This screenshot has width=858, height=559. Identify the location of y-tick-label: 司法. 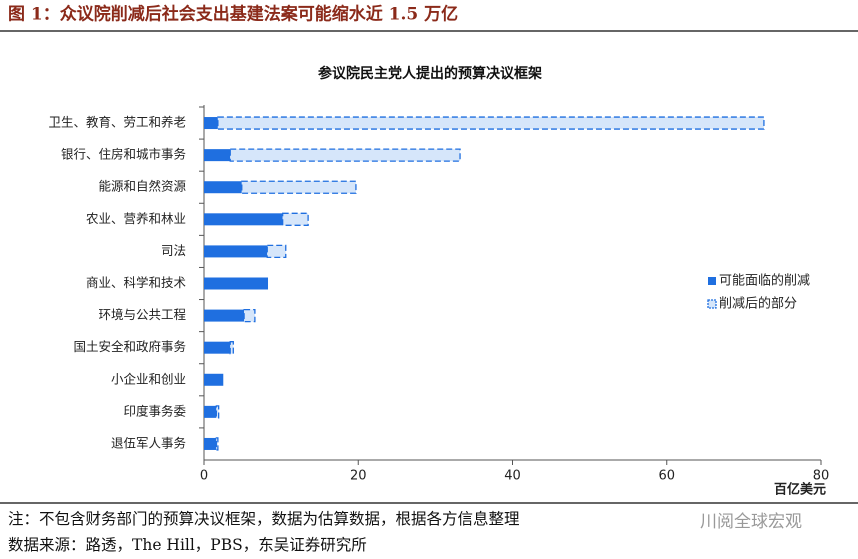
(173, 250).